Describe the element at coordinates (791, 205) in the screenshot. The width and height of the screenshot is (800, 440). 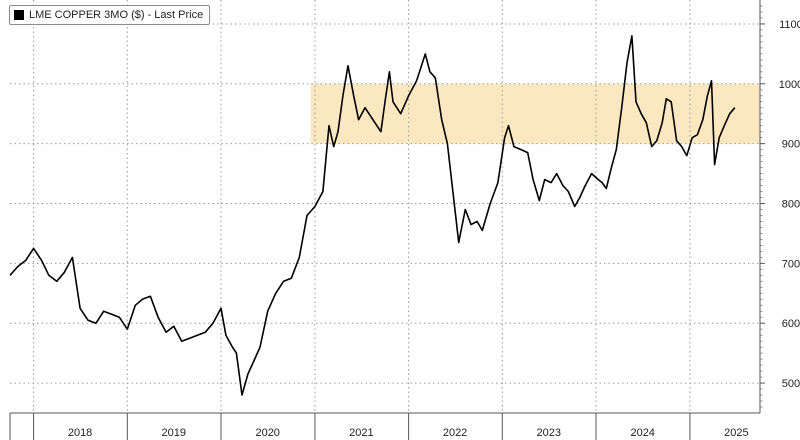
I see `y-tick-label: 8000` at that location.